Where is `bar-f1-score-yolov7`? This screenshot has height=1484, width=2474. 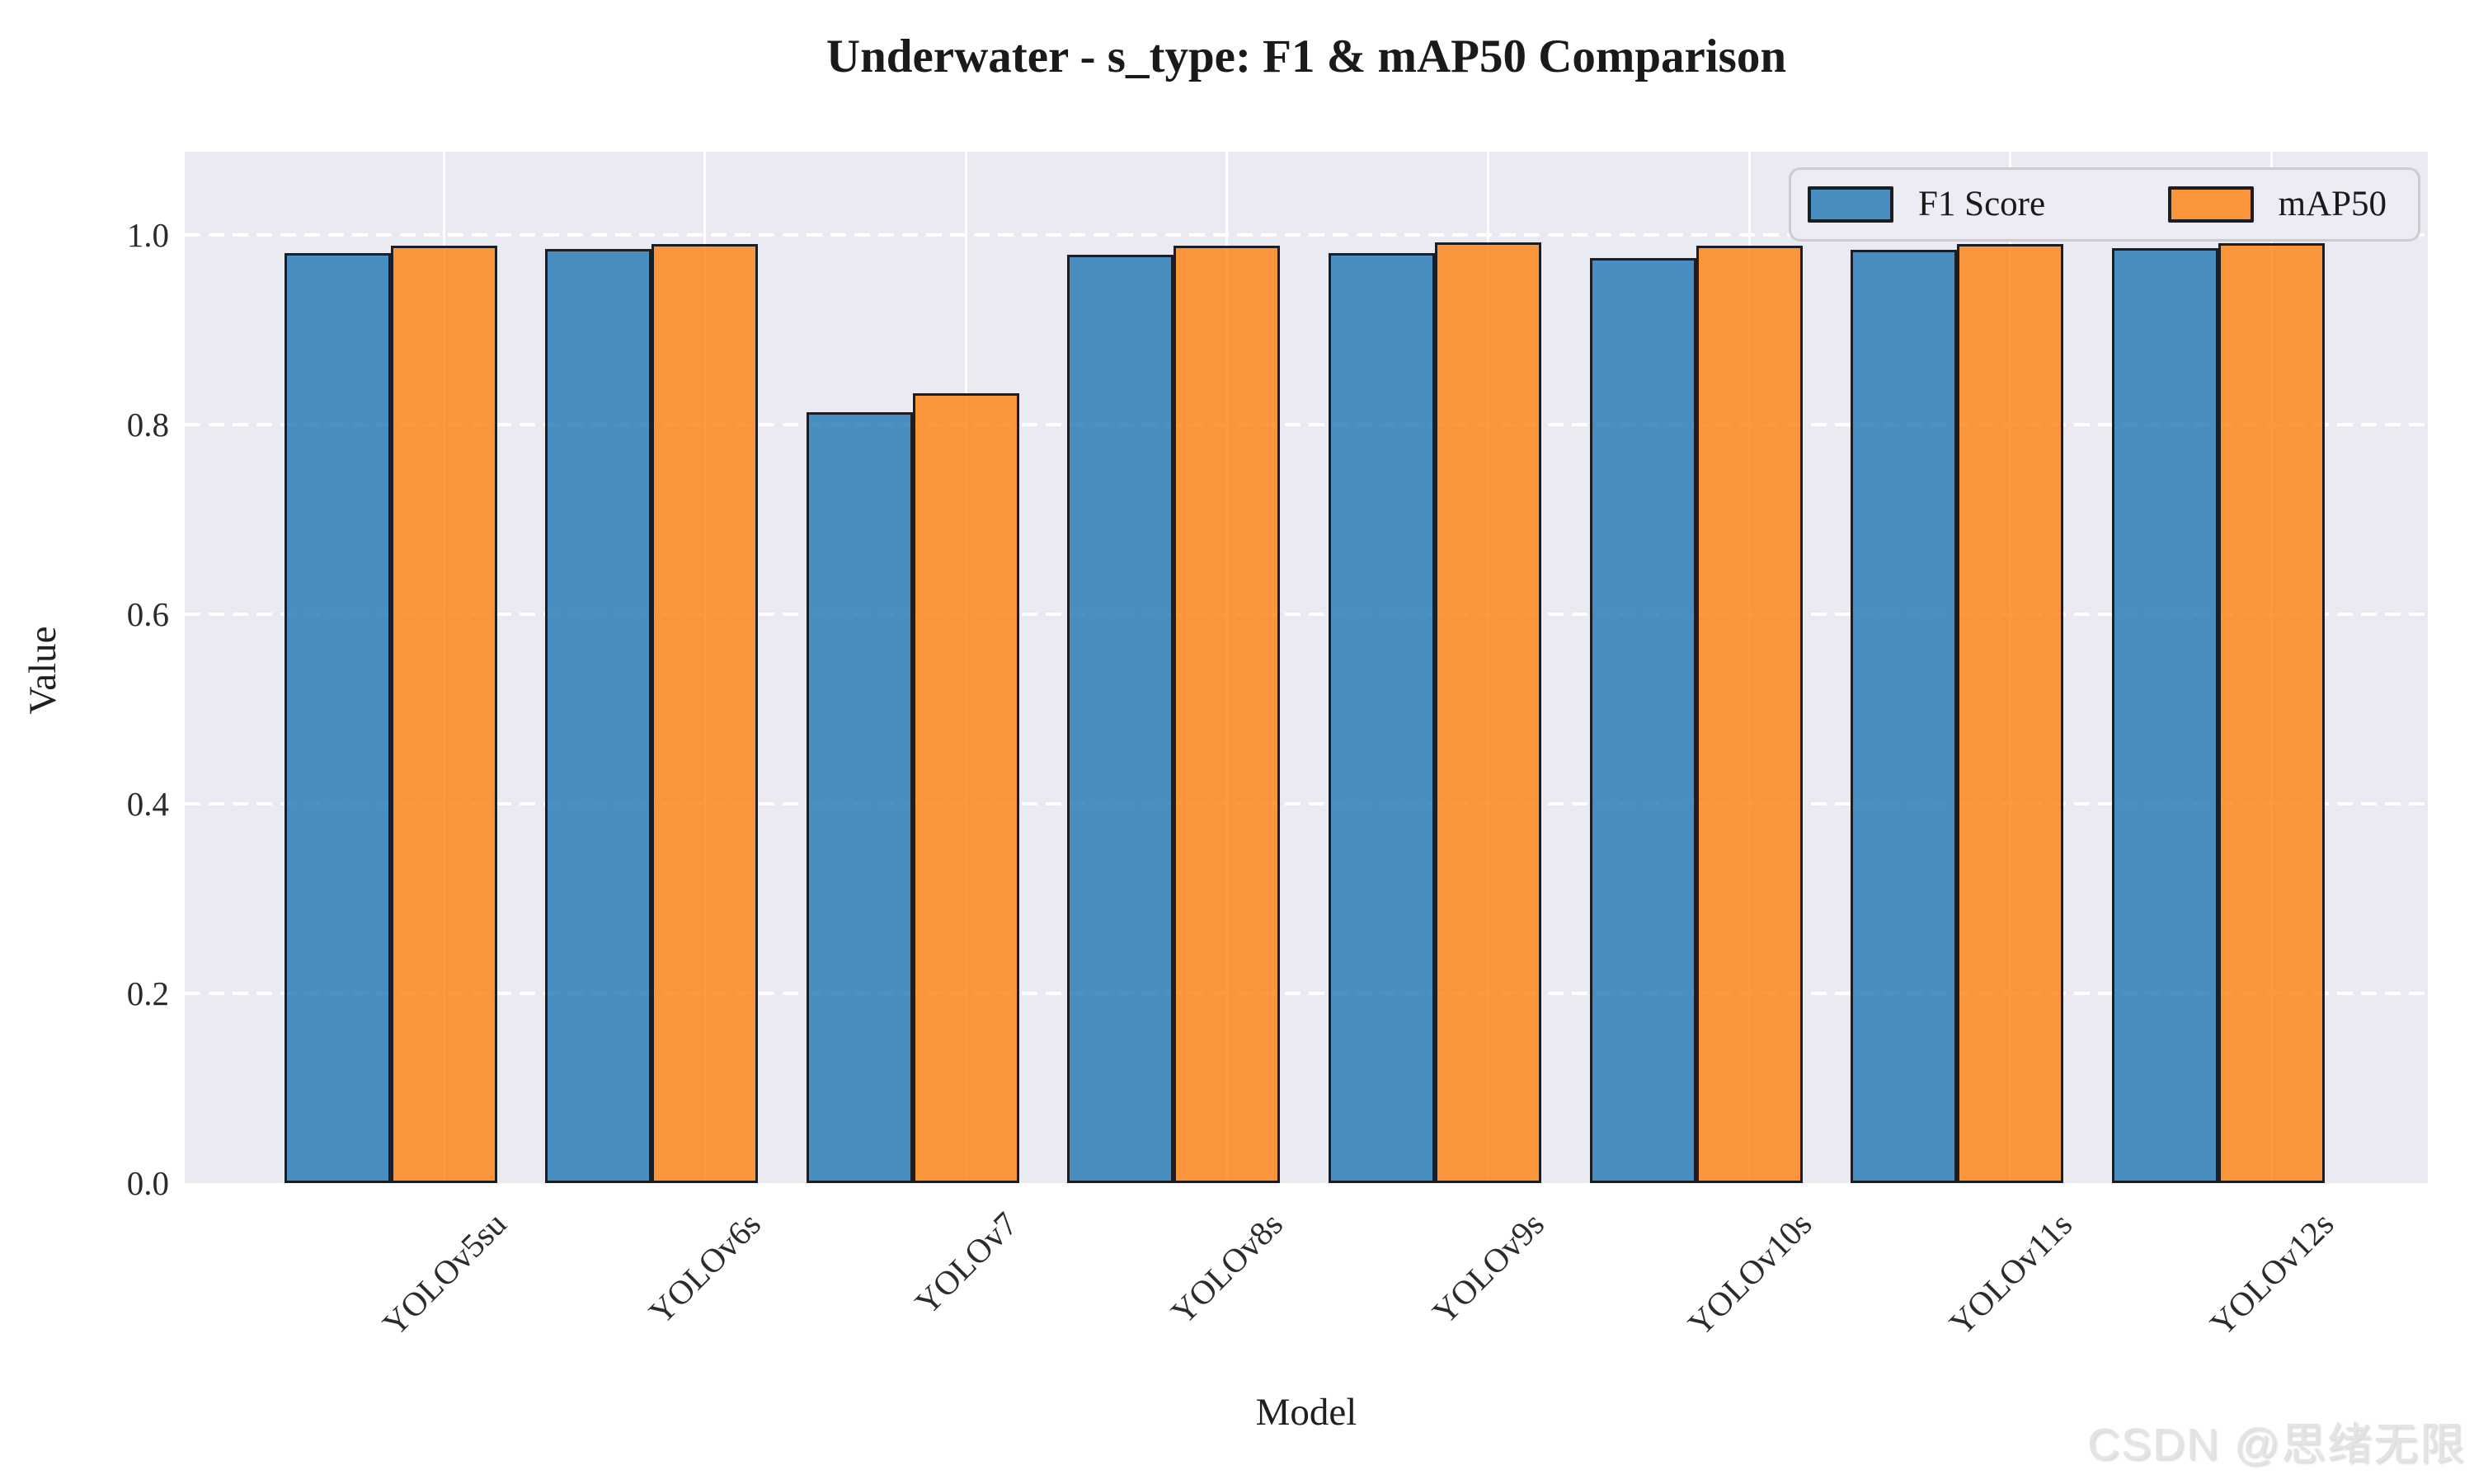 bar-f1-score-yolov7 is located at coordinates (860, 797).